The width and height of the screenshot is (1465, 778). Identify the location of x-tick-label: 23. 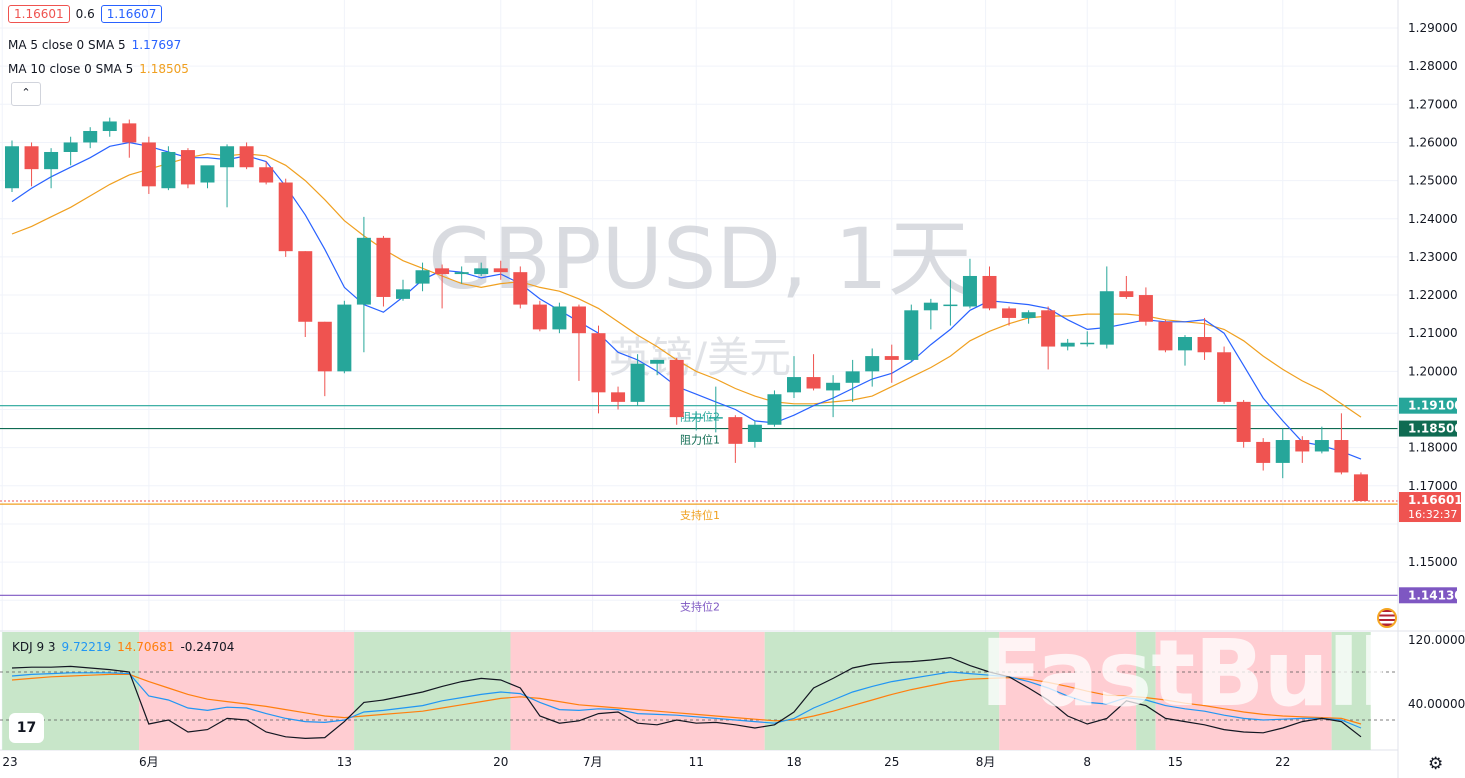
(9, 762).